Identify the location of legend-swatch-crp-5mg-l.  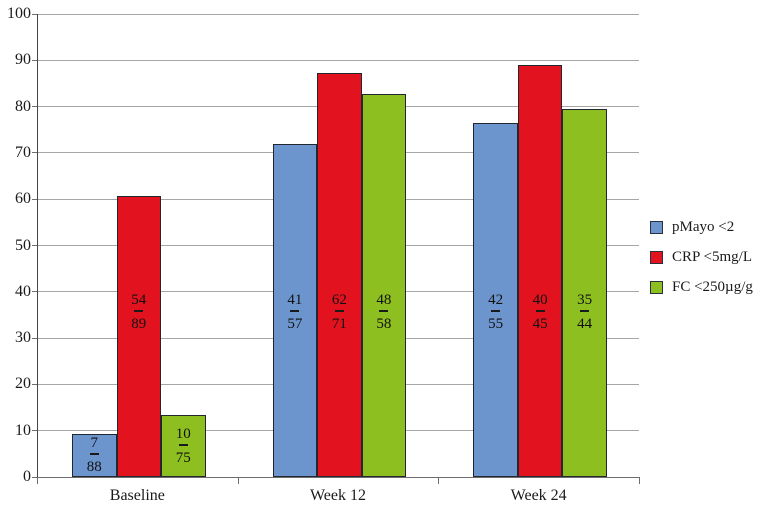
(656, 257).